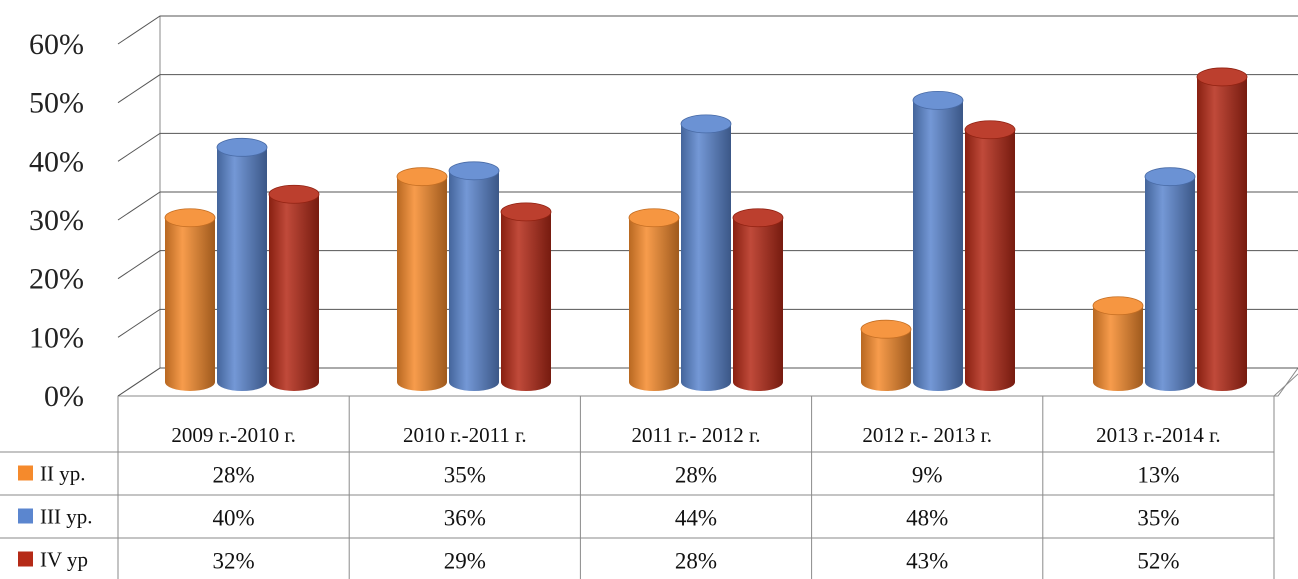 The width and height of the screenshot is (1298, 579). What do you see at coordinates (64, 396) in the screenshot?
I see `y-tick-label: 0%` at bounding box center [64, 396].